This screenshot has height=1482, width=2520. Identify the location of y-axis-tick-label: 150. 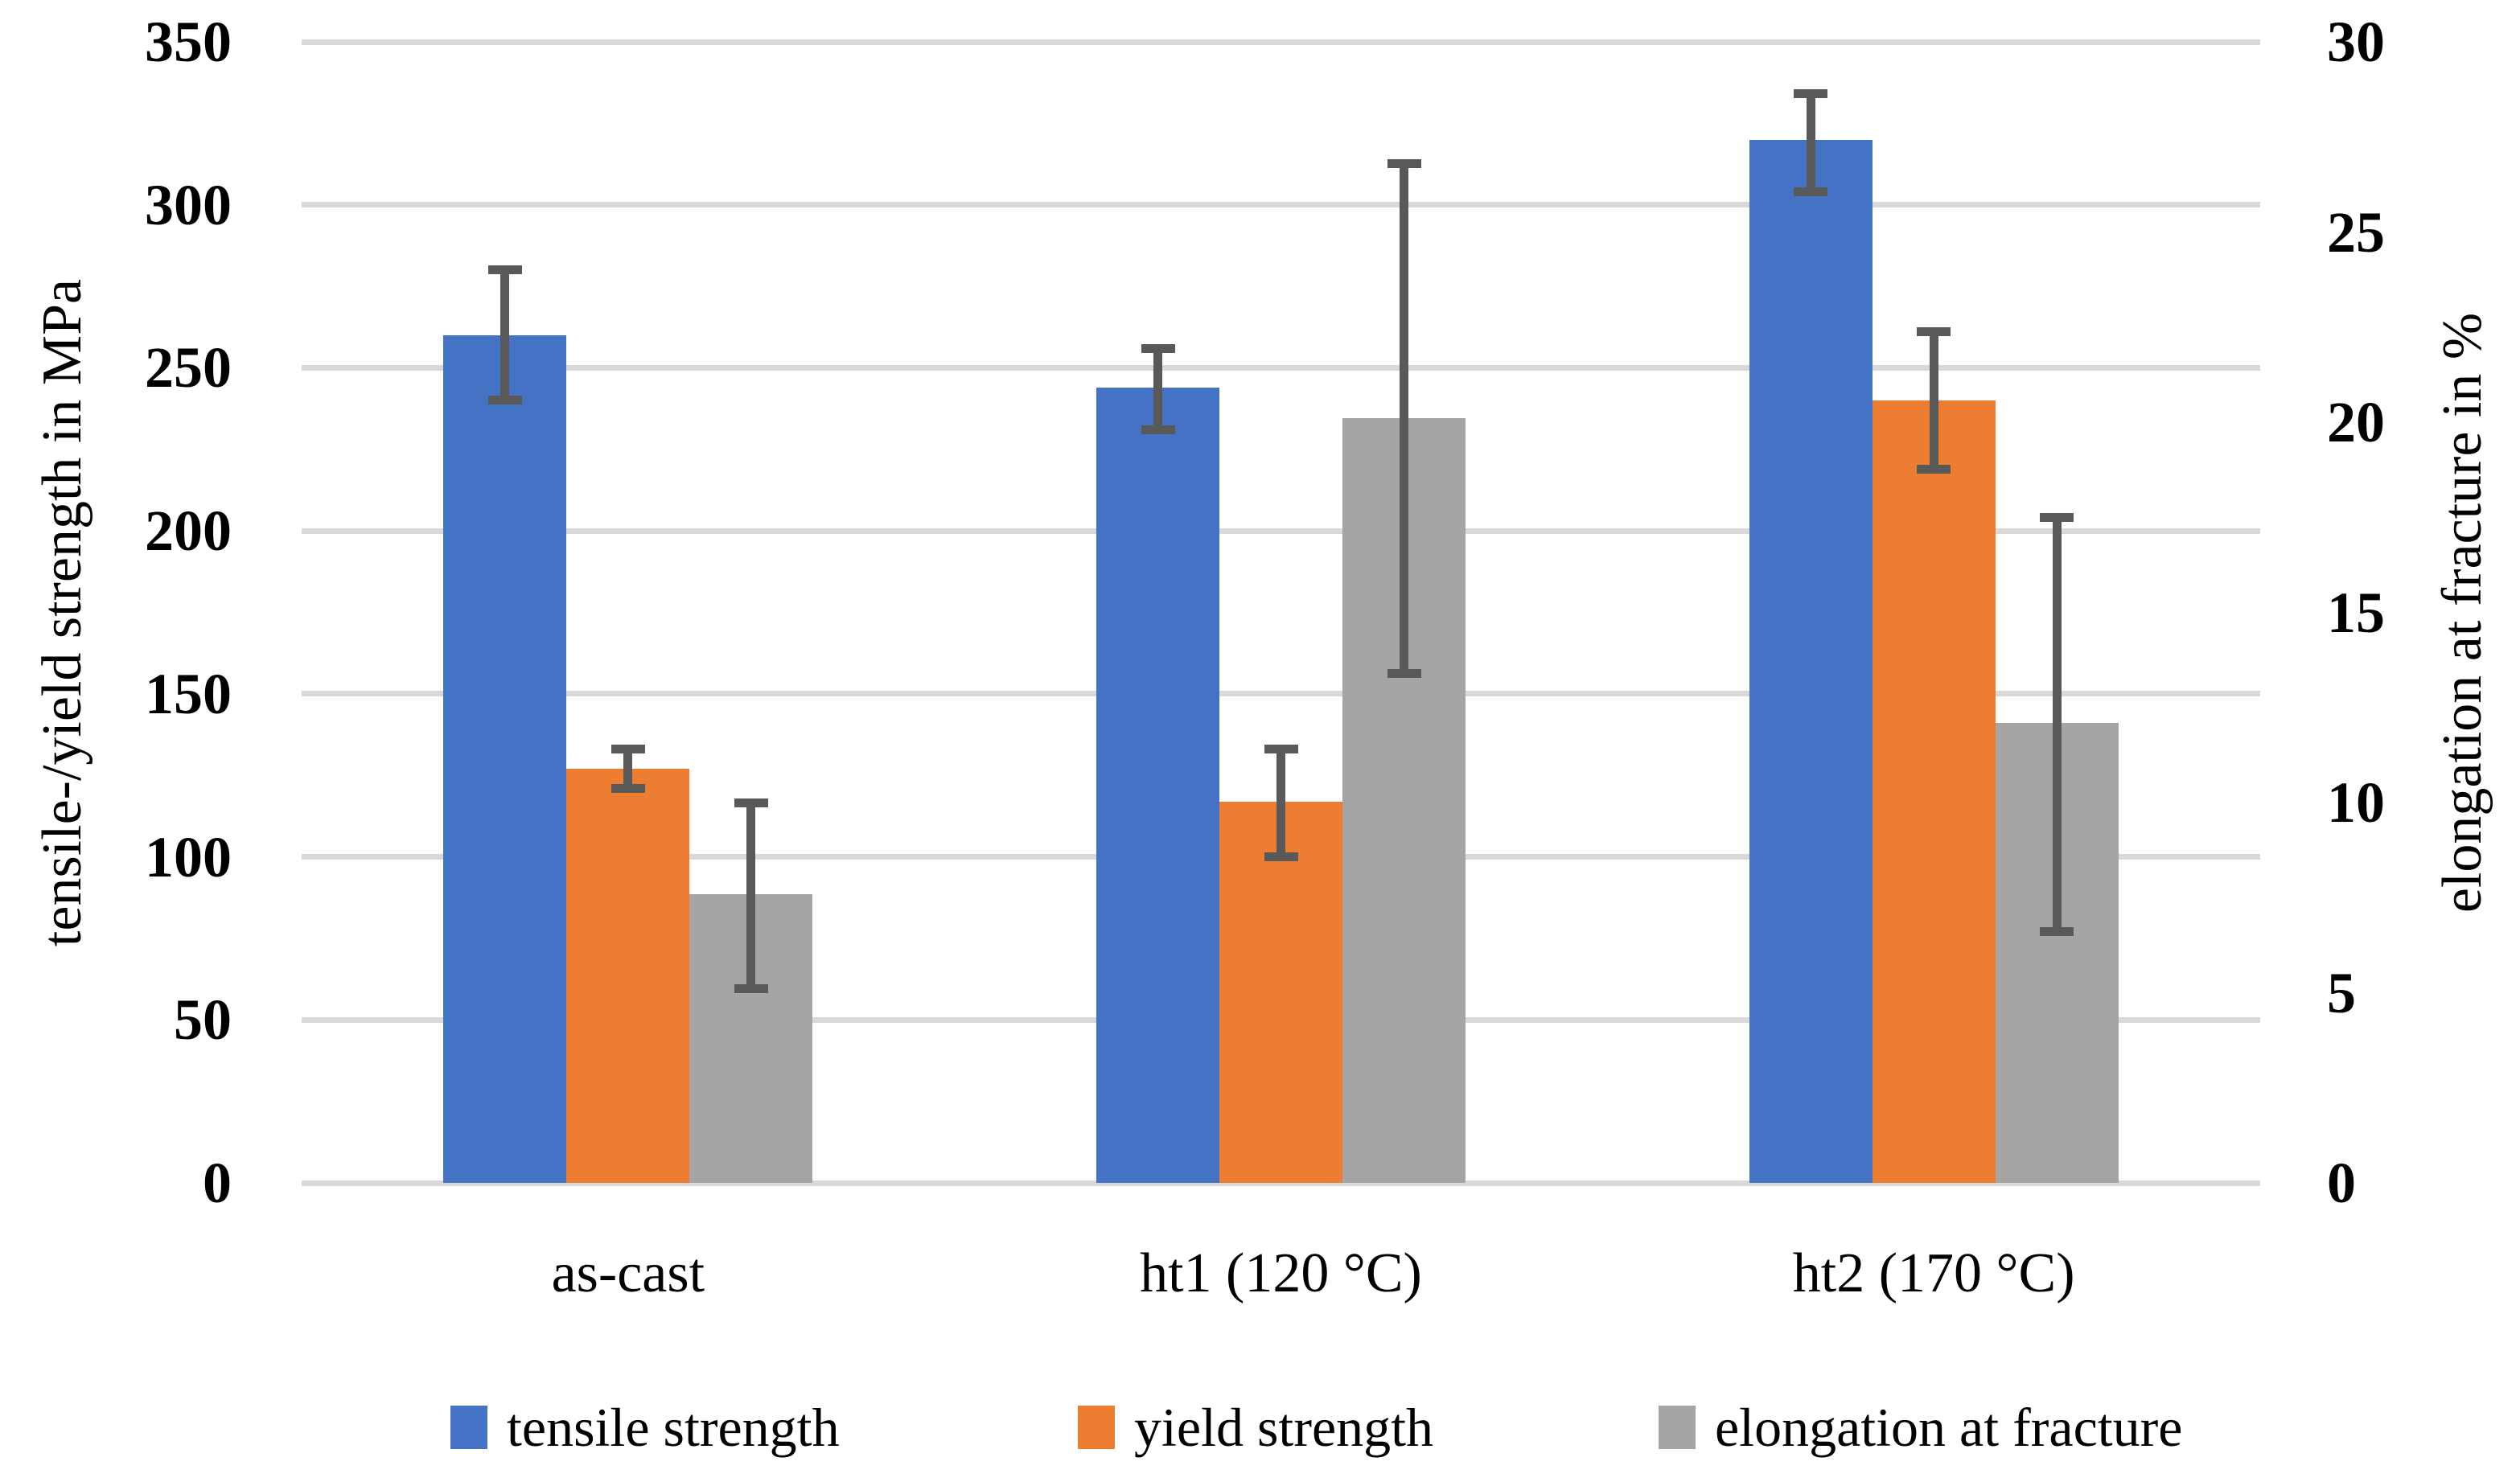
(188, 693).